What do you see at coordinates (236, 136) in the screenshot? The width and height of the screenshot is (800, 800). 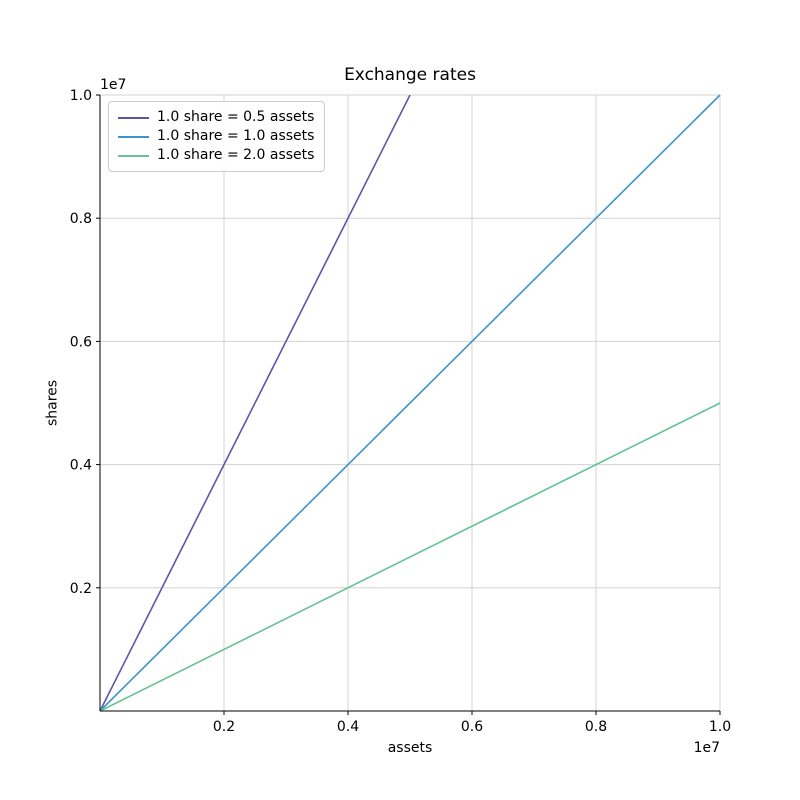 I see `legend-label: 1.0 share = 1.0 assets` at bounding box center [236, 136].